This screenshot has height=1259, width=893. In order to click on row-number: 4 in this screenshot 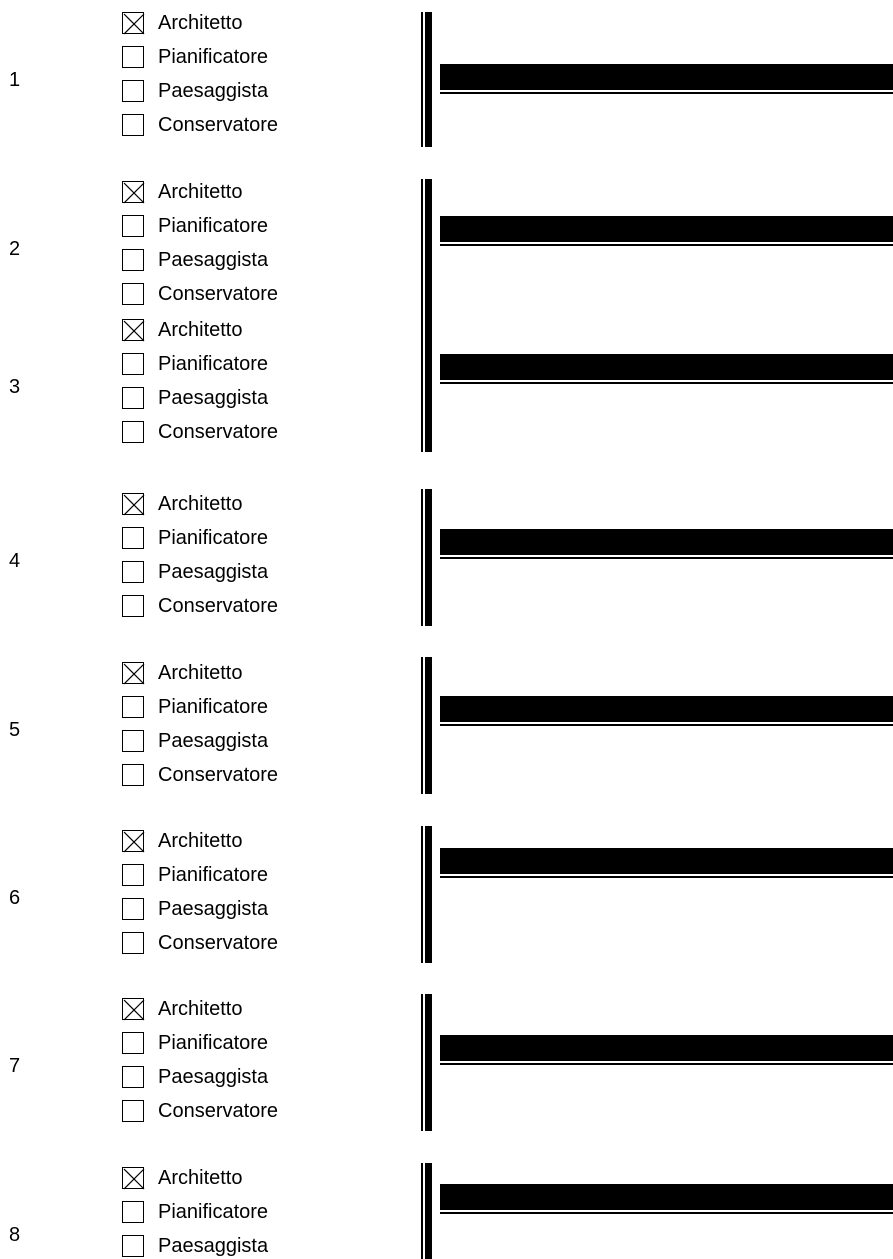, I will do `click(15, 561)`.